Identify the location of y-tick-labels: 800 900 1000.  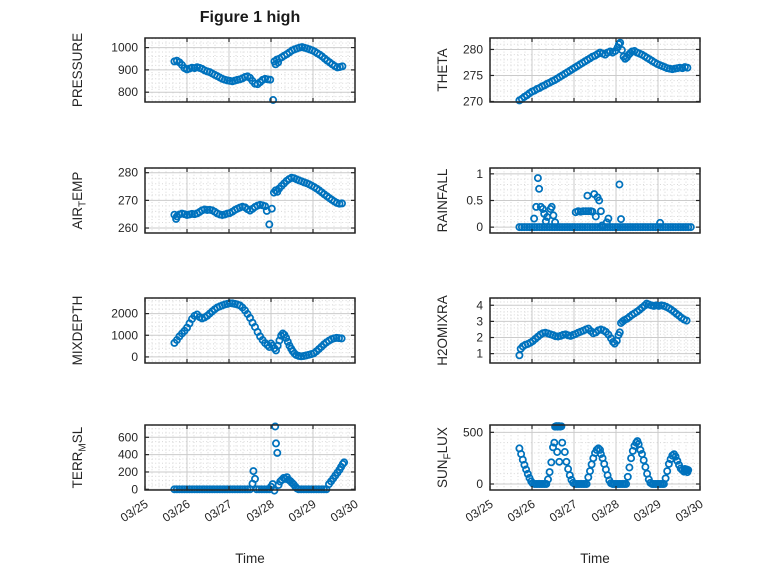
(124, 70).